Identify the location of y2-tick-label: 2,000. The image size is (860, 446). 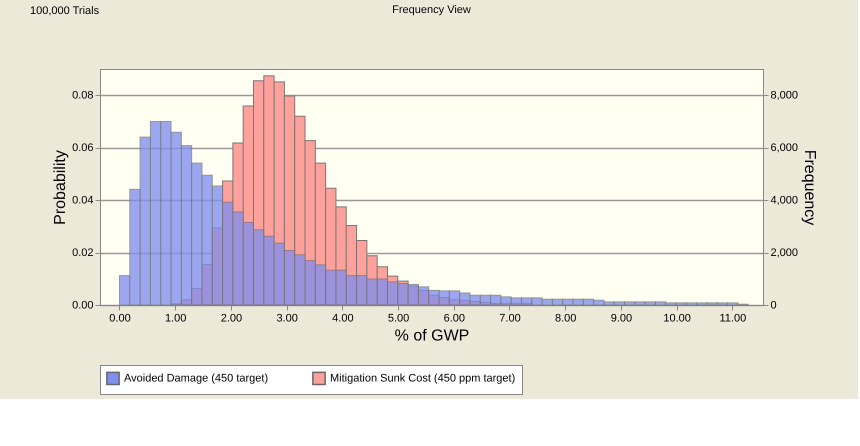
(784, 253).